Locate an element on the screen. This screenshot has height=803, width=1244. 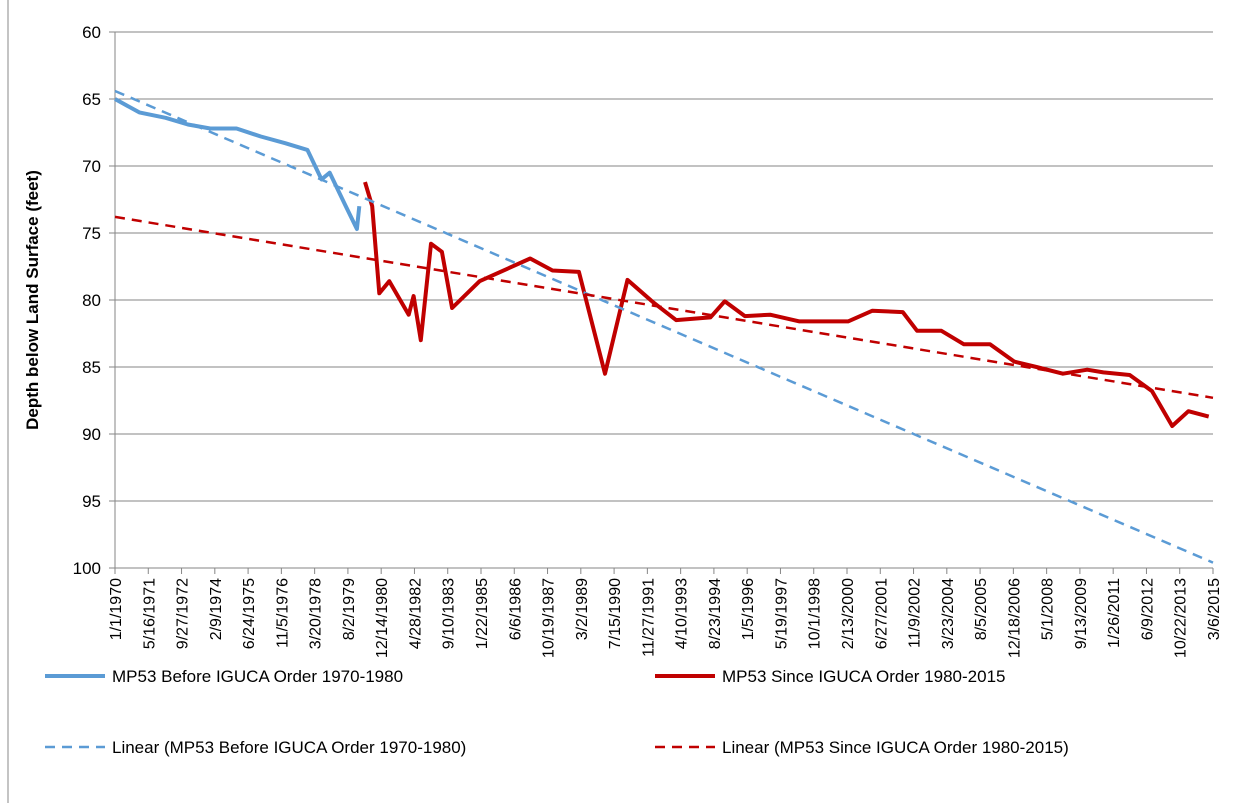
x-tick-label: 2/13/2000 is located at coordinates (848, 613).